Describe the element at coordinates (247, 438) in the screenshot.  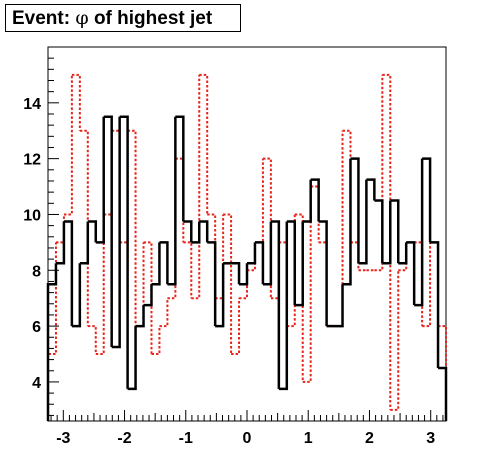
I see `x-tick-label: 0` at that location.